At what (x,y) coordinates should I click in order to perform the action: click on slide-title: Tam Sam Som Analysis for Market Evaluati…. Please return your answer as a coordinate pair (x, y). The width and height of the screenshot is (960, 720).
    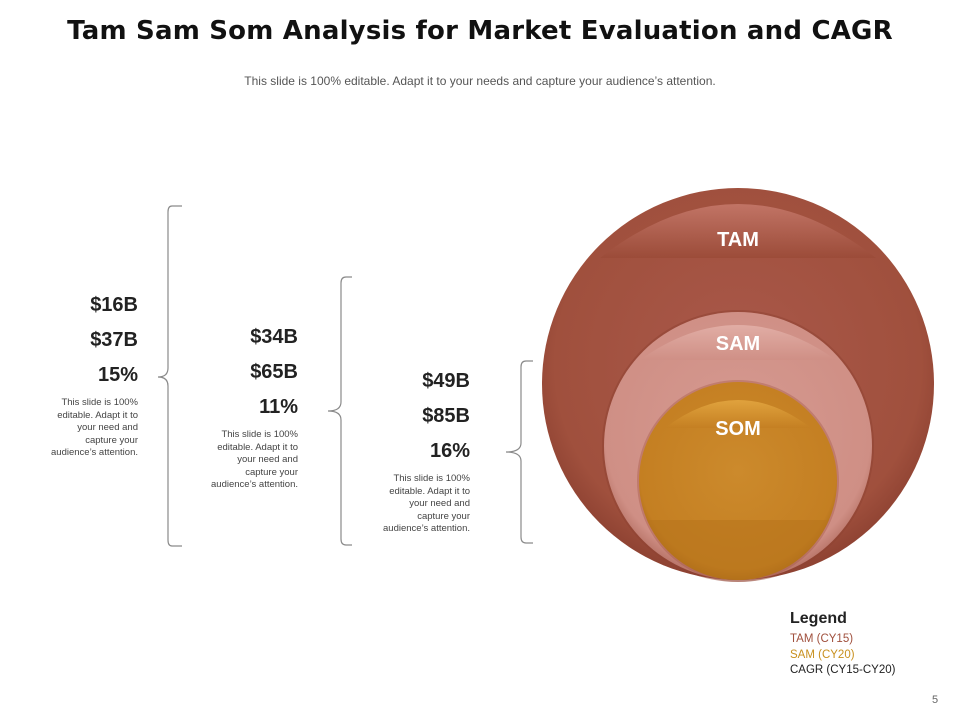
    Looking at the image, I should click on (480, 31).